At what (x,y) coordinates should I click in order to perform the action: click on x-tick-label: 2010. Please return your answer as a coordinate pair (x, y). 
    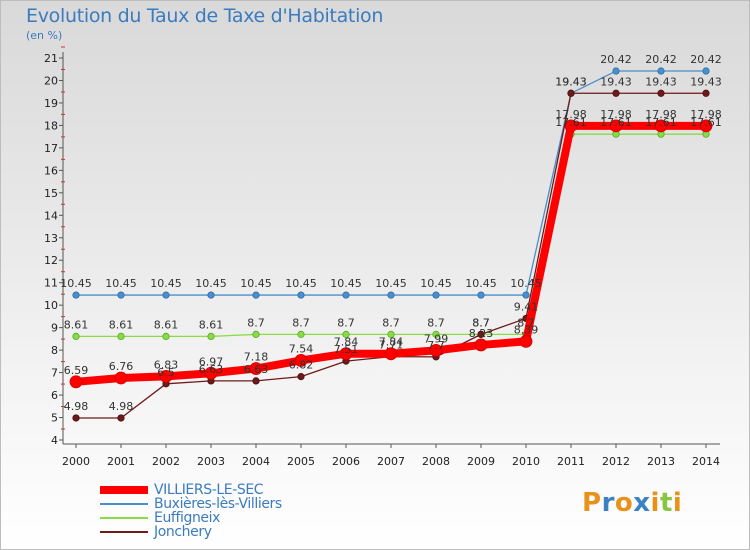
    Looking at the image, I should click on (526, 461).